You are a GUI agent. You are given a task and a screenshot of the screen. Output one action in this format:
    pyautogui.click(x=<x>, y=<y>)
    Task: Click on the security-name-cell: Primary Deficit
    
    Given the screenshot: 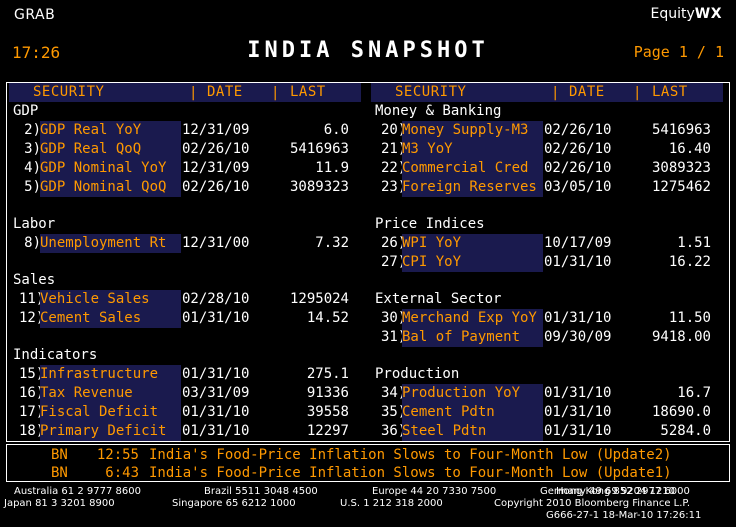 What is the action you would take?
    pyautogui.click(x=110, y=431)
    